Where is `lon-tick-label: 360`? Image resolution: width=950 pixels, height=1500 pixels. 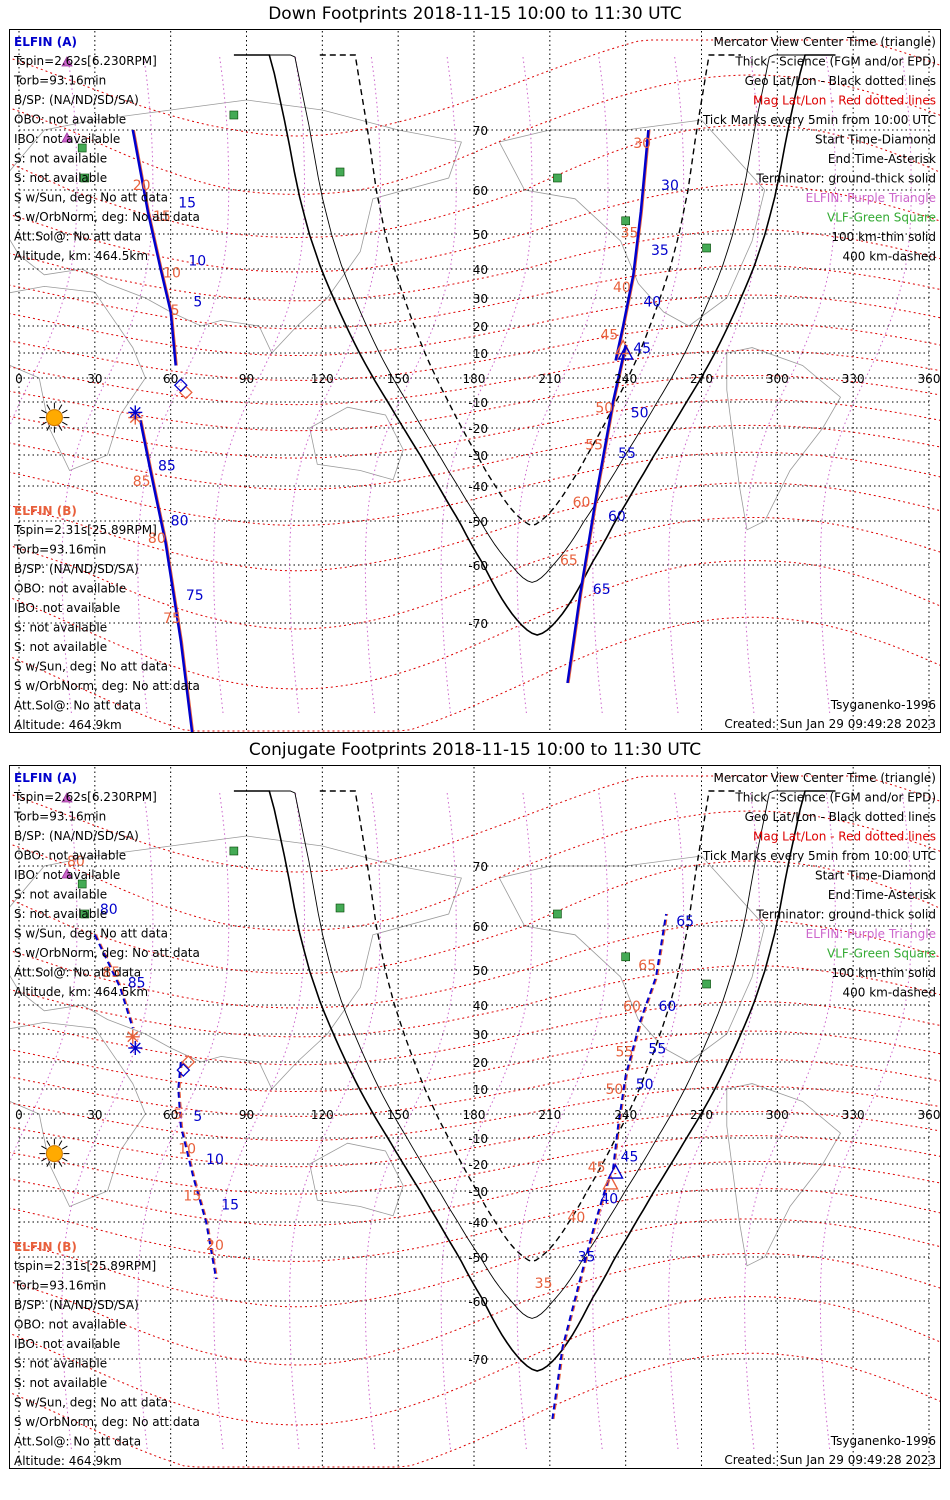
lon-tick-label: 360 is located at coordinates (929, 1115).